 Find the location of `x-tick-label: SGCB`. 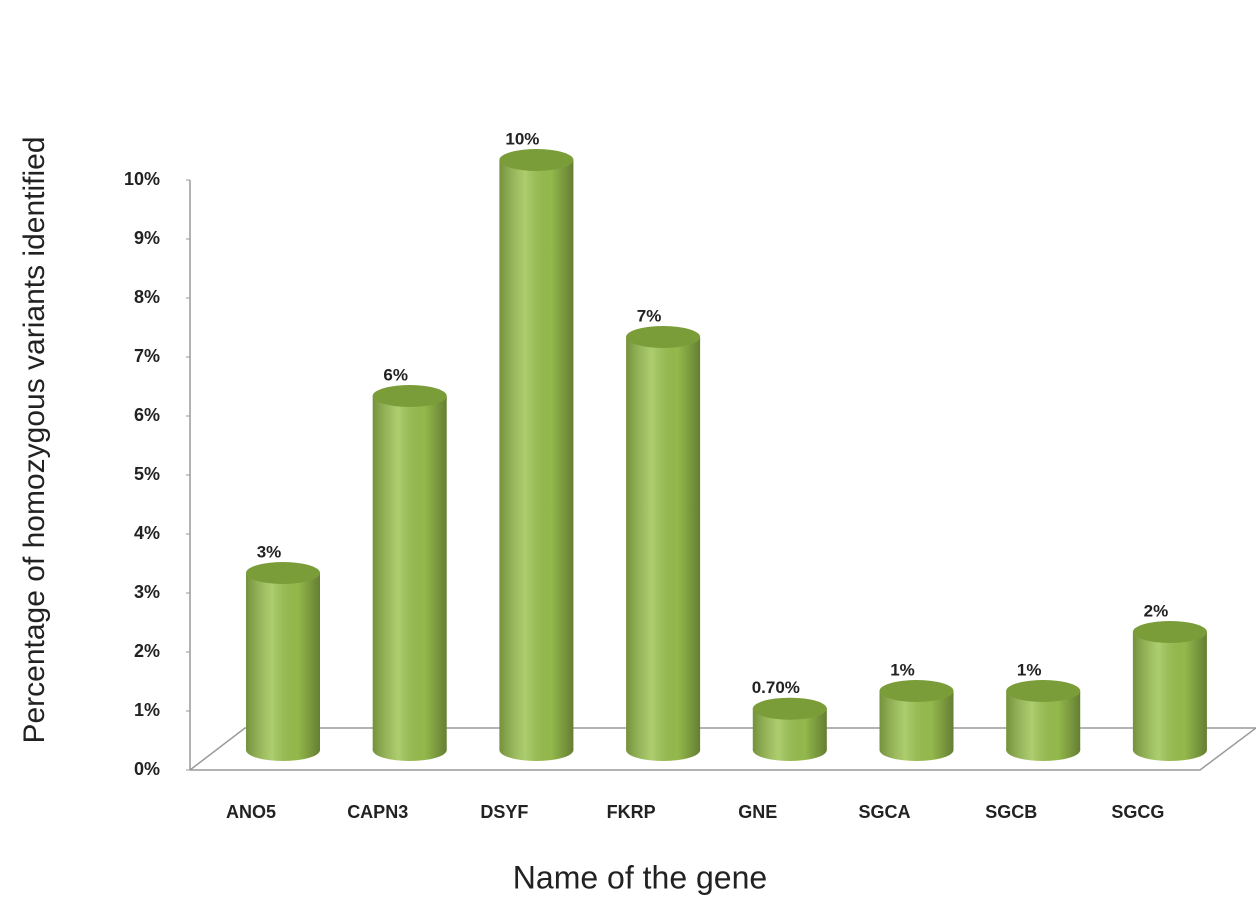

x-tick-label: SGCB is located at coordinates (1011, 812).